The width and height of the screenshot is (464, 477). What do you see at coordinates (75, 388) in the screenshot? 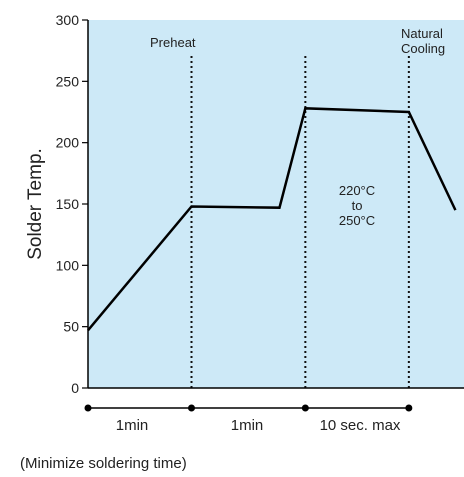
I see `y-tick-label: 0` at bounding box center [75, 388].